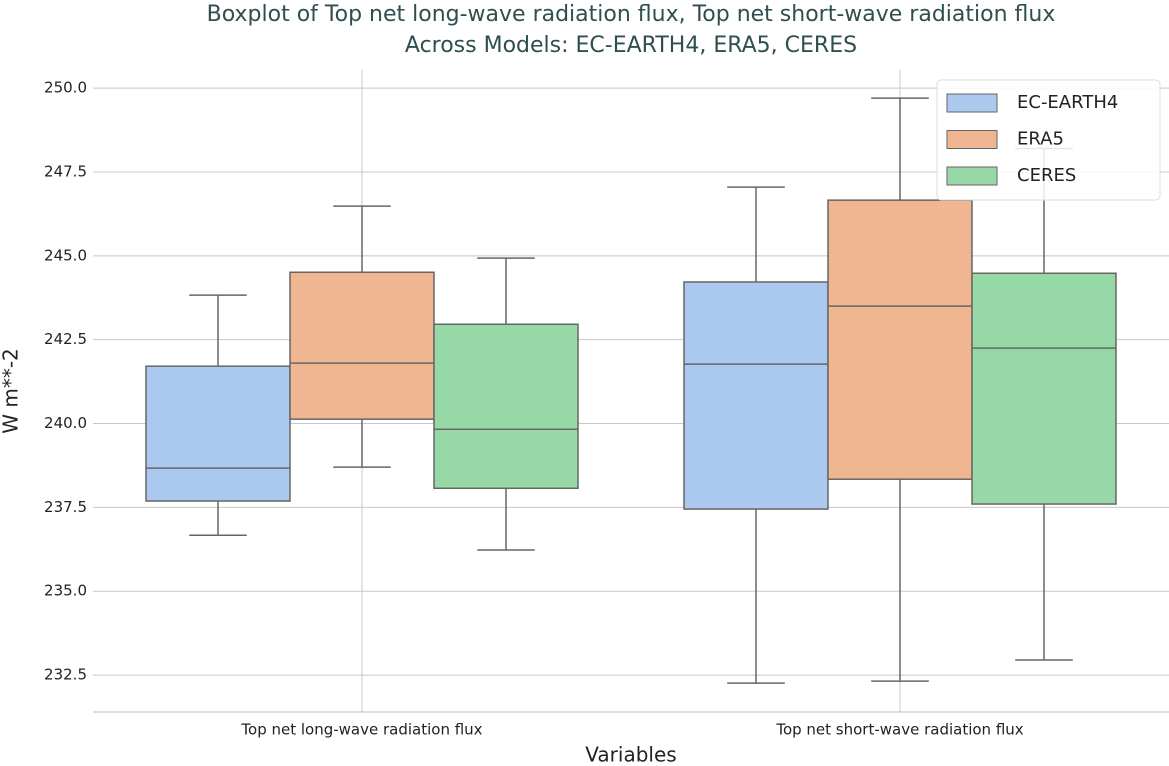  What do you see at coordinates (631, 45) in the screenshot?
I see `chart-subtitle: Across Models: EC-EARTH4, ERA5, CERES` at bounding box center [631, 45].